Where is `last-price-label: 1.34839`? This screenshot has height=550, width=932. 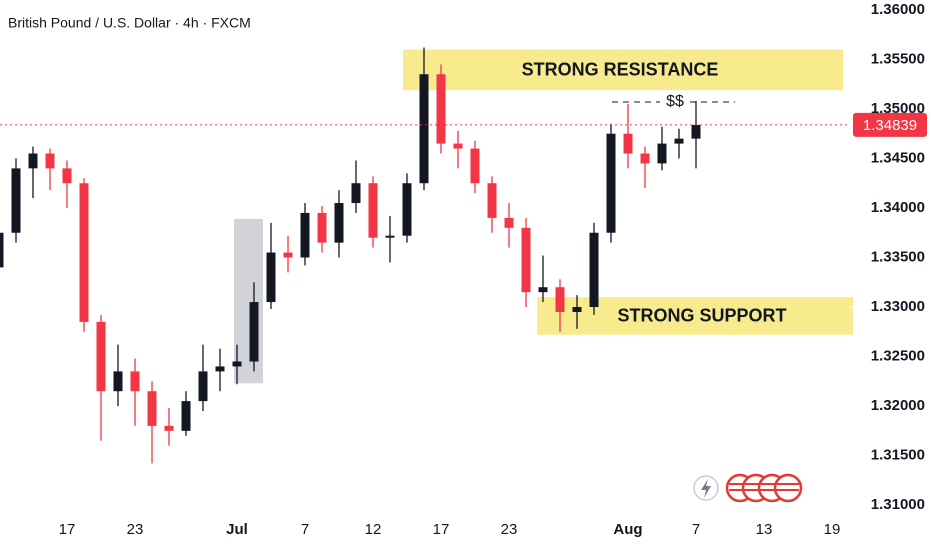 last-price-label: 1.34839 is located at coordinates (890, 125).